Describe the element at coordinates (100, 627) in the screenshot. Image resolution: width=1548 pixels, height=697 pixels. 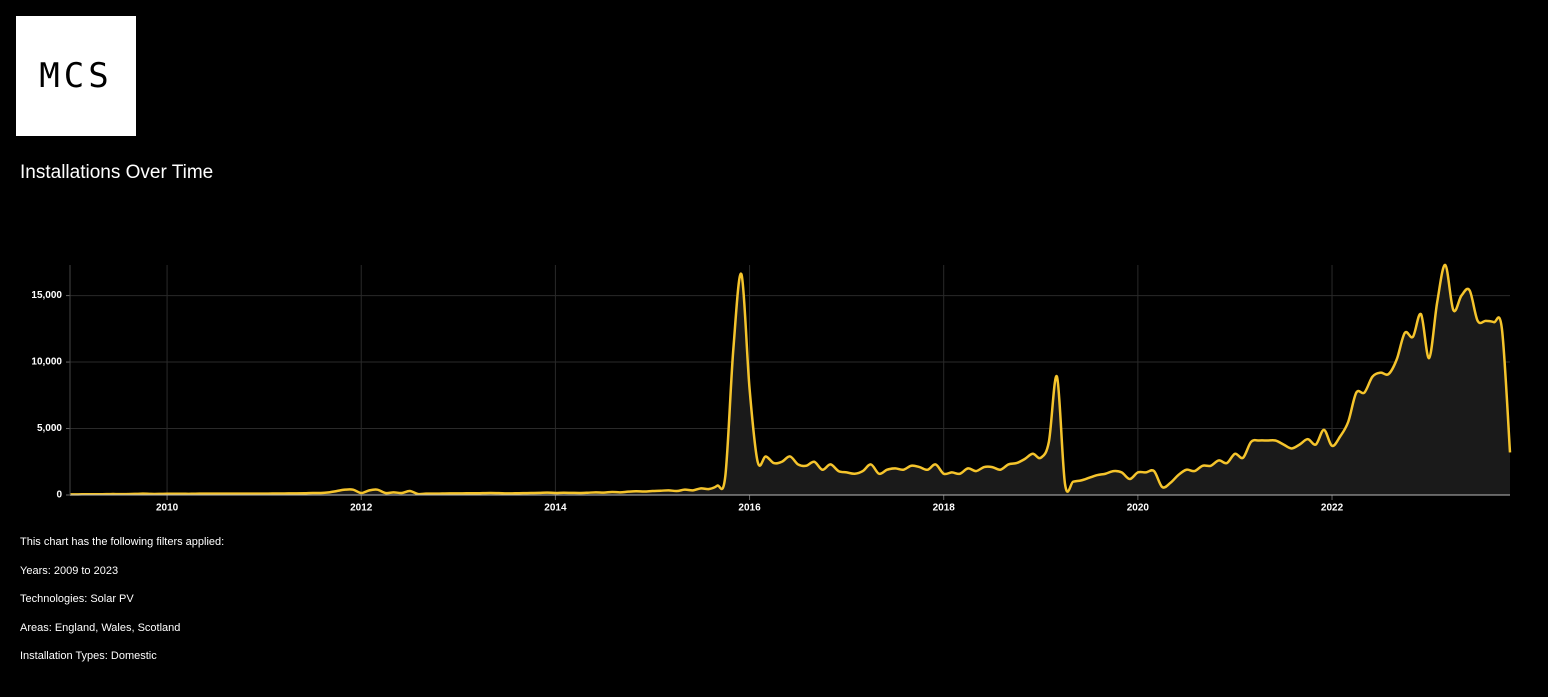
I see `filter-item: Areas: England, Wales, Scotland` at that location.